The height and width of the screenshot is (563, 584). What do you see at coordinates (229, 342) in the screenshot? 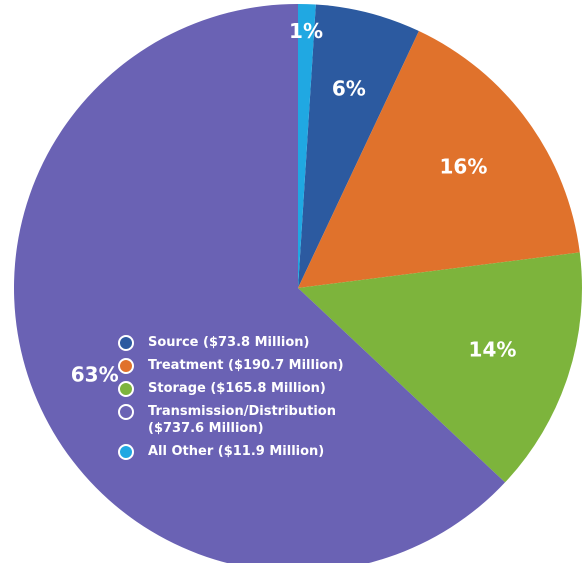
I see `legend-label: Source ($73.8 Million)` at bounding box center [229, 342].